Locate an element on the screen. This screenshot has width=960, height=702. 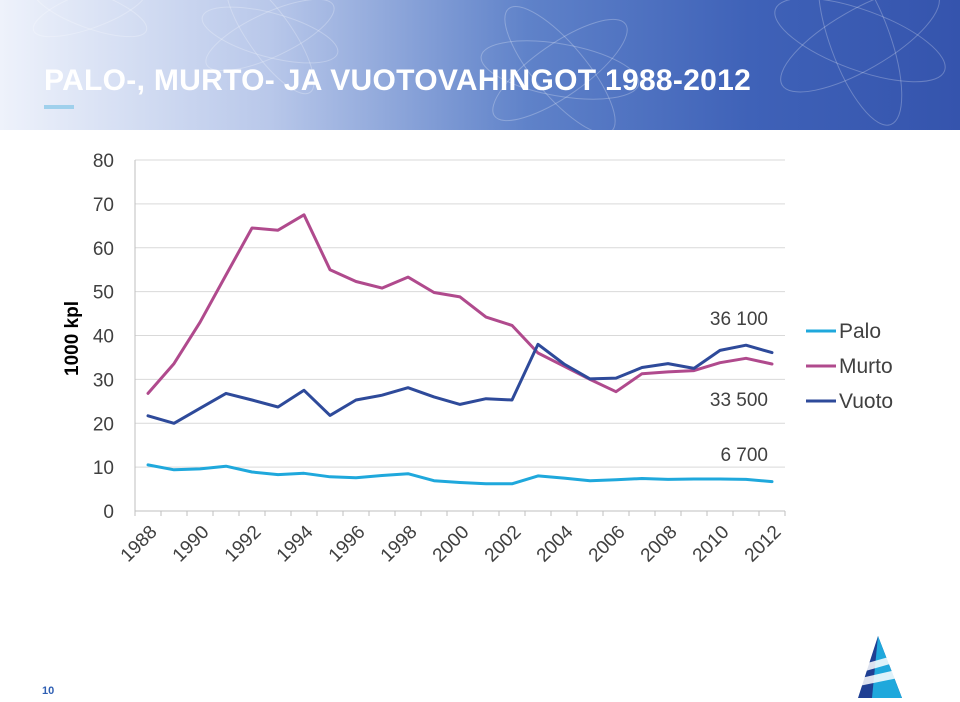
chart-legend: Palo Murto Vuoto is located at coordinates (849, 366).